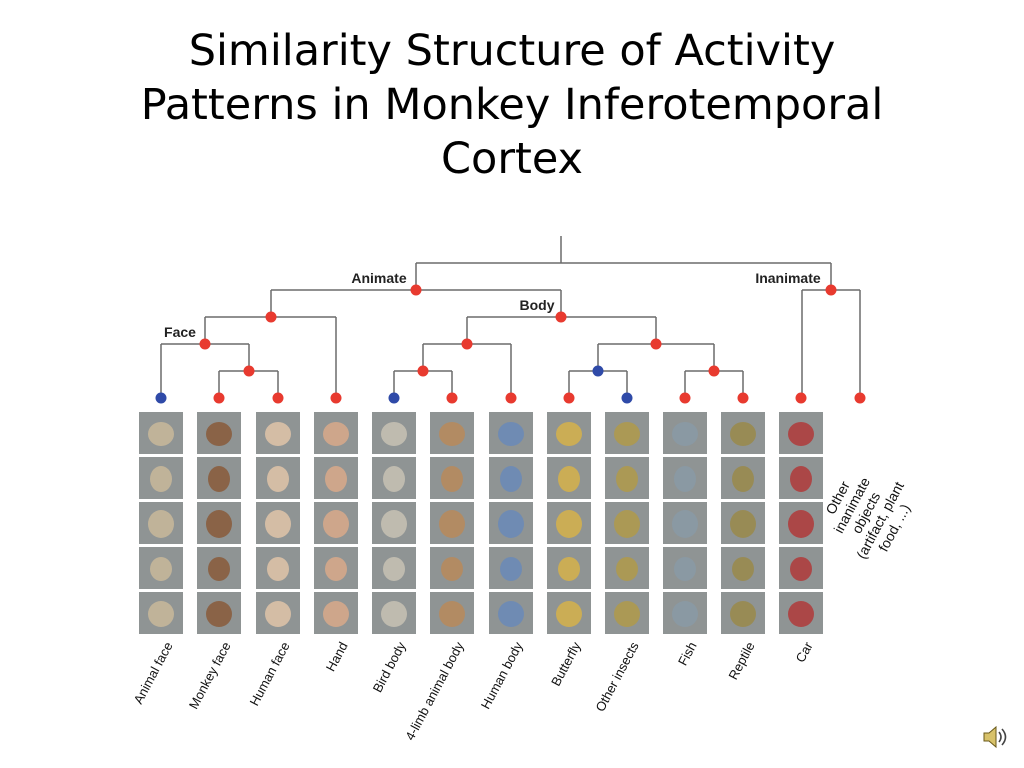  I want to click on category-label-8: Other insects, so click(616, 676).